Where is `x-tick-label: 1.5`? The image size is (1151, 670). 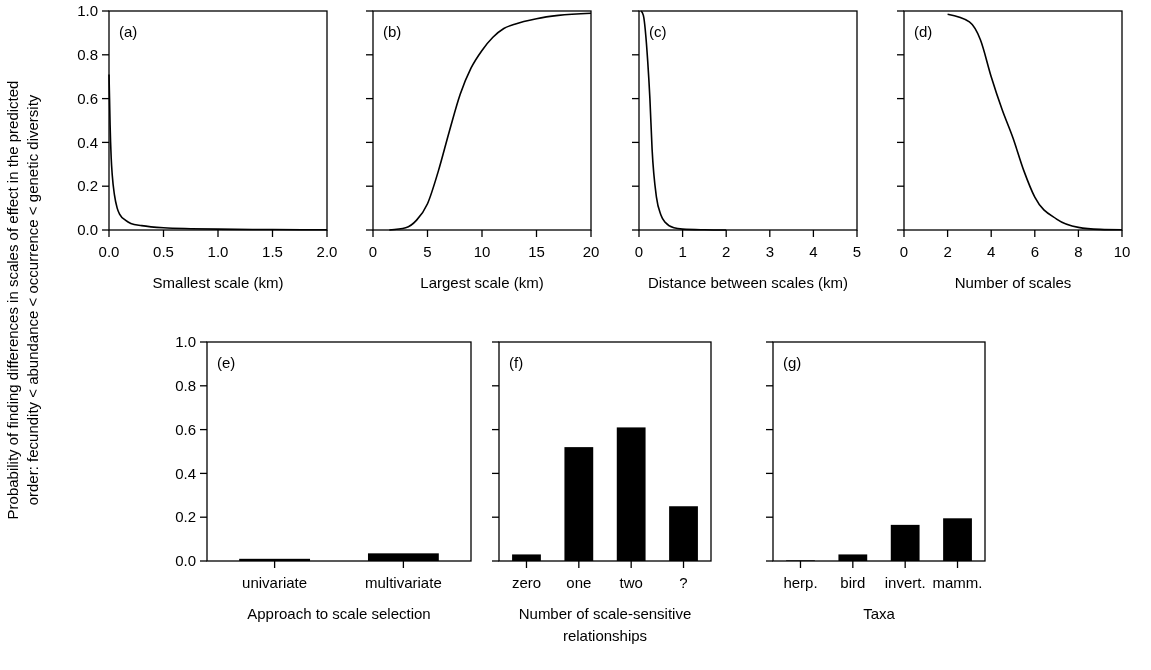
x-tick-label: 1.5 is located at coordinates (272, 251).